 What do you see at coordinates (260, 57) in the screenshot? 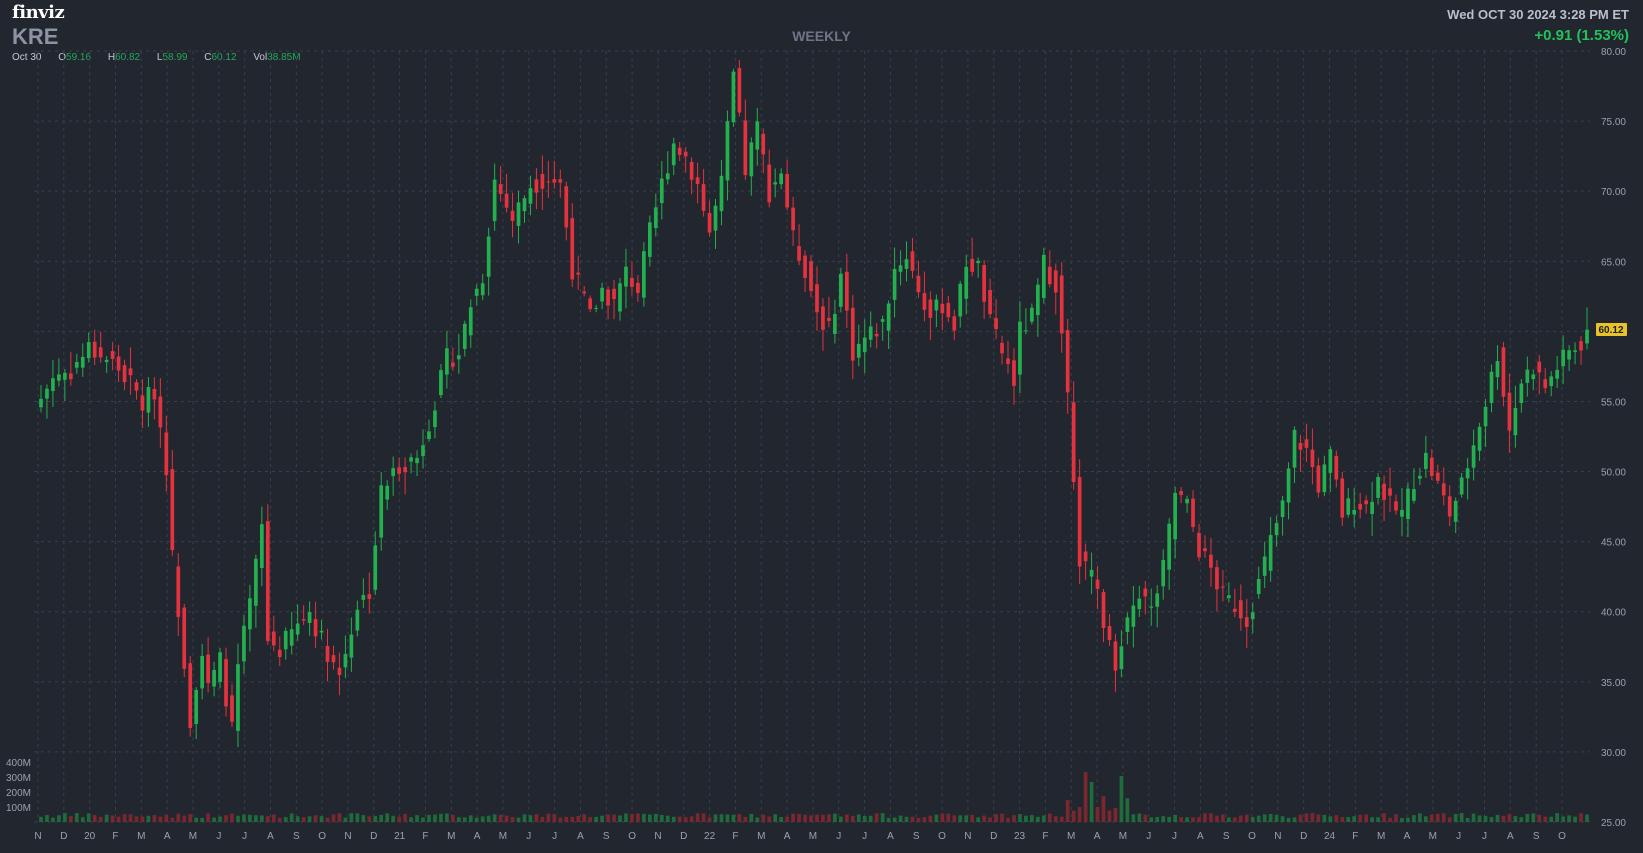
I see `volume-label: Vol` at bounding box center [260, 57].